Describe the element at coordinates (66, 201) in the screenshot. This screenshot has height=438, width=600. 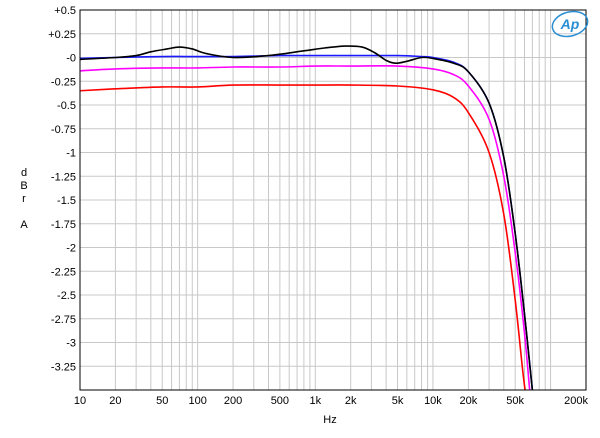
I see `y-tick-label: -1.5` at that location.